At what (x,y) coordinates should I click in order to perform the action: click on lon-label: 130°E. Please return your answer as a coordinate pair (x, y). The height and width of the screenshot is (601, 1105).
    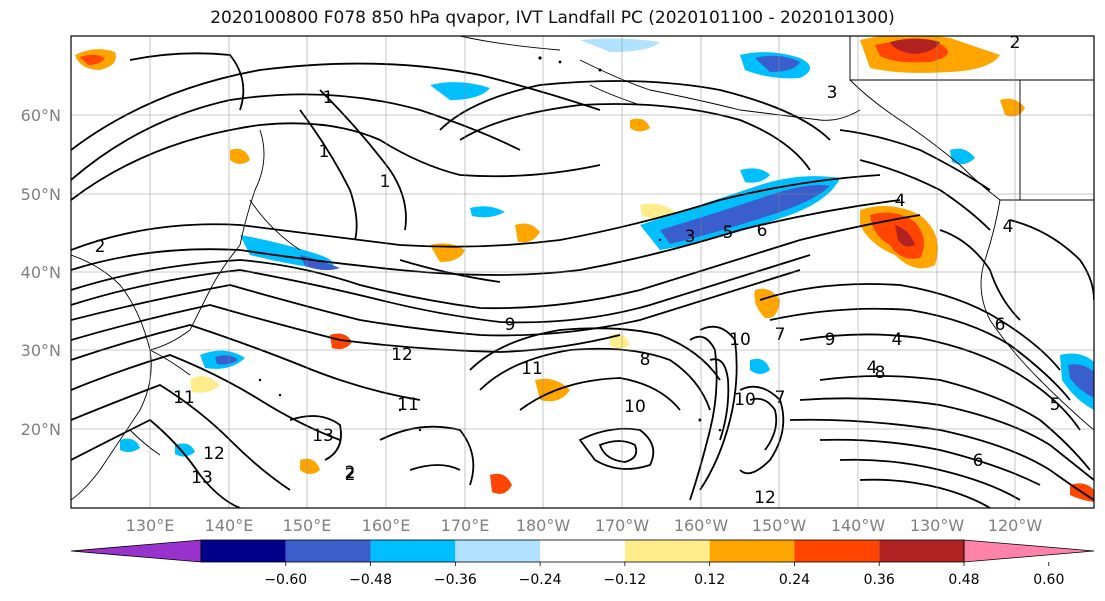
    Looking at the image, I should click on (150, 525).